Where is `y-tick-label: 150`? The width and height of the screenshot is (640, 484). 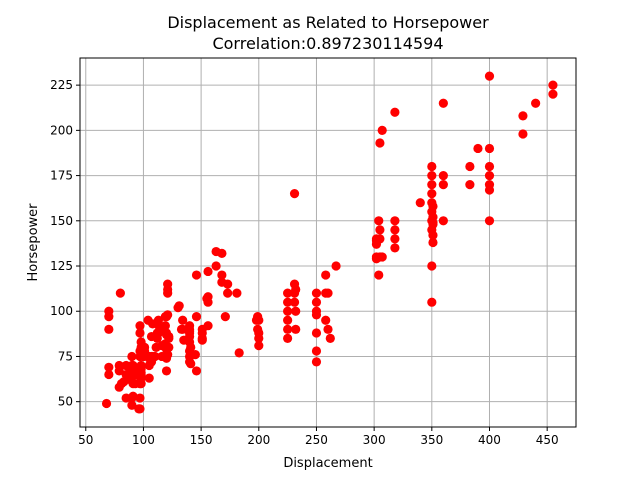
y-tick-label: 150 is located at coordinates (61, 221).